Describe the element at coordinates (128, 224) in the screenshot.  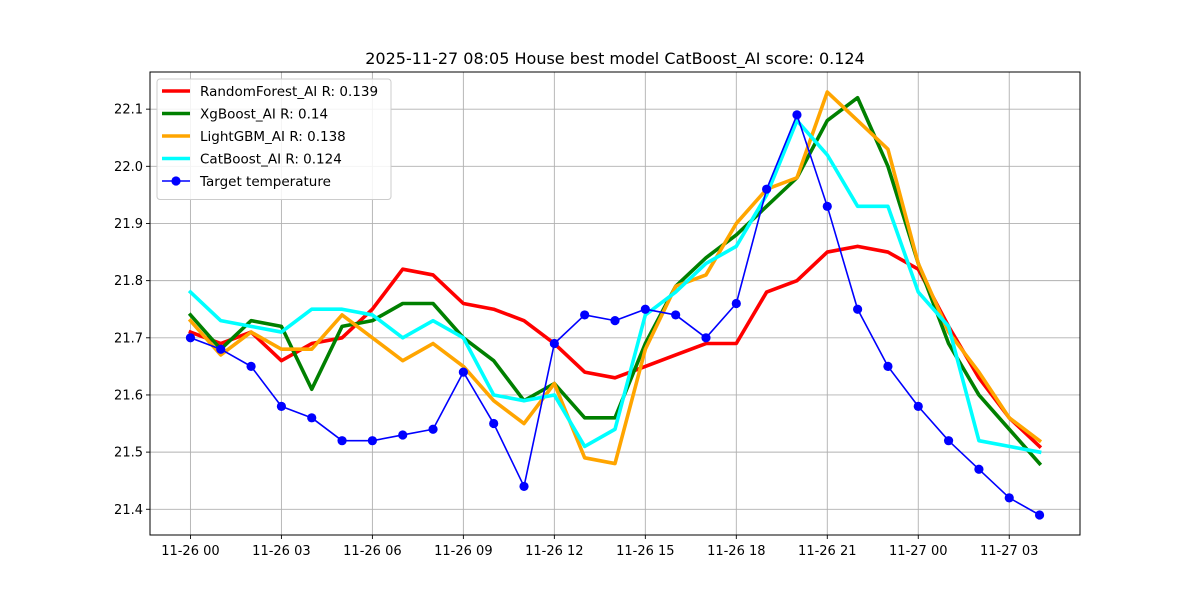
I see `y-tick-label: 21.9` at that location.